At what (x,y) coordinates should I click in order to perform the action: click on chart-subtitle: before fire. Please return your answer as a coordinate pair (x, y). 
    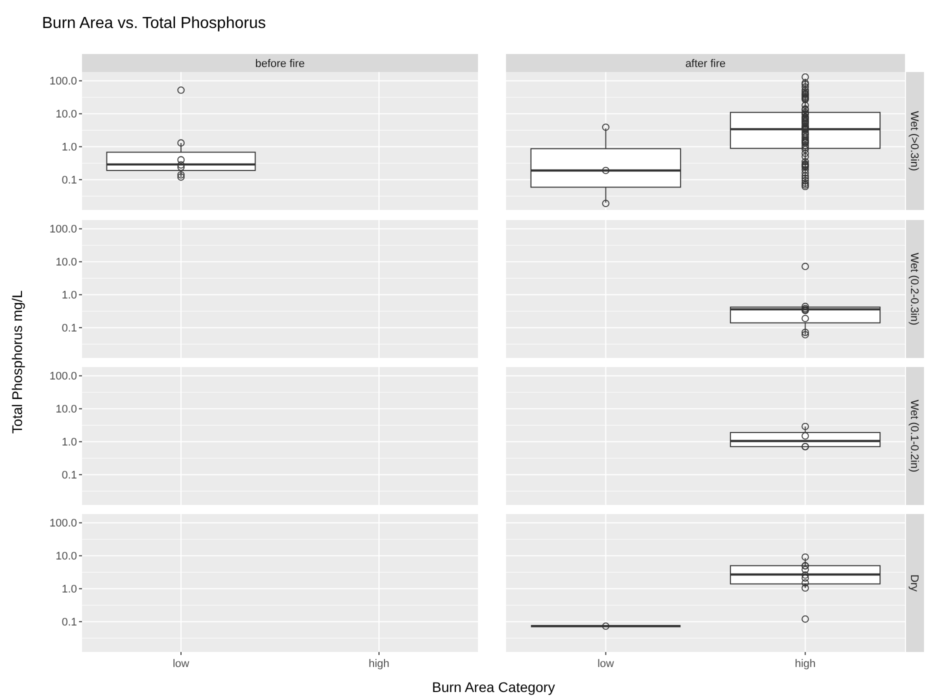
    Looking at the image, I should click on (280, 64).